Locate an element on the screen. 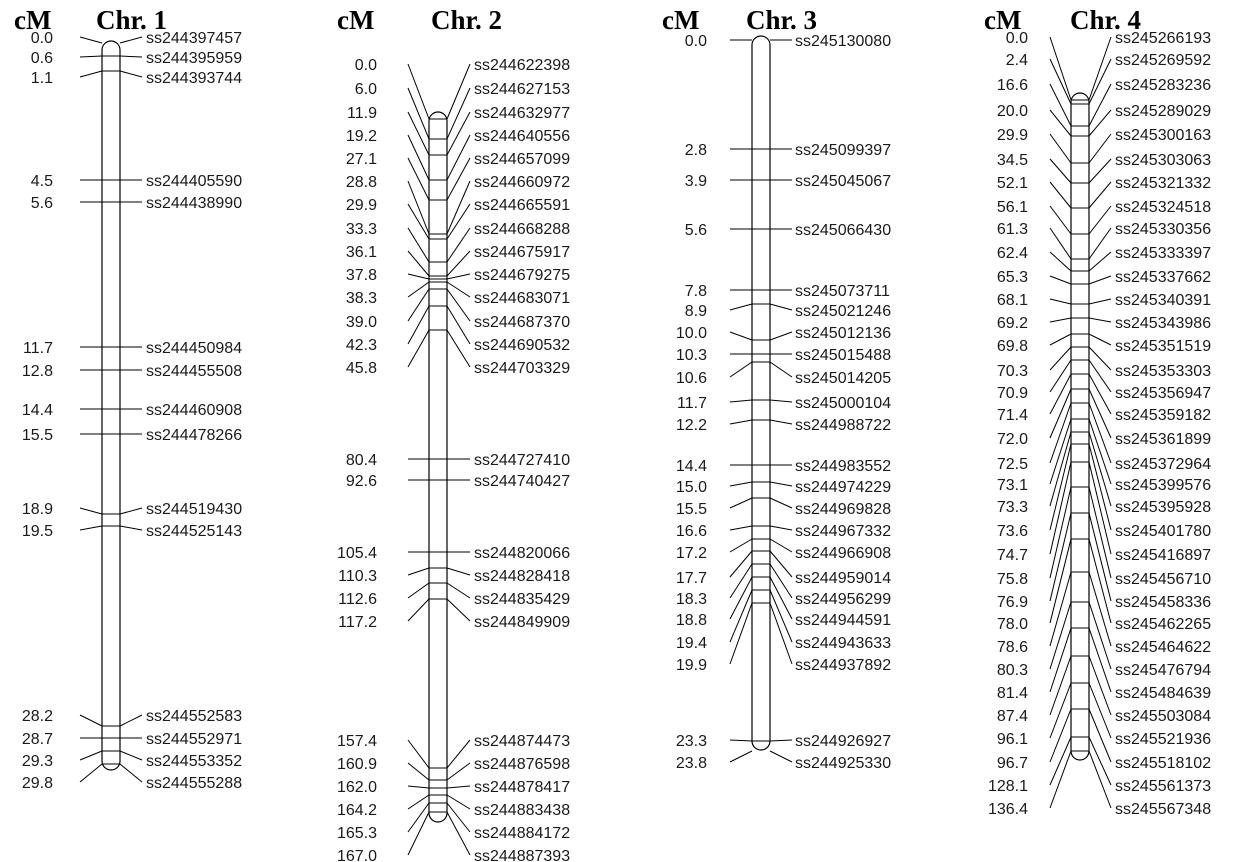 The width and height of the screenshot is (1243, 862). chromosome-4-bar is located at coordinates (1080, 426).